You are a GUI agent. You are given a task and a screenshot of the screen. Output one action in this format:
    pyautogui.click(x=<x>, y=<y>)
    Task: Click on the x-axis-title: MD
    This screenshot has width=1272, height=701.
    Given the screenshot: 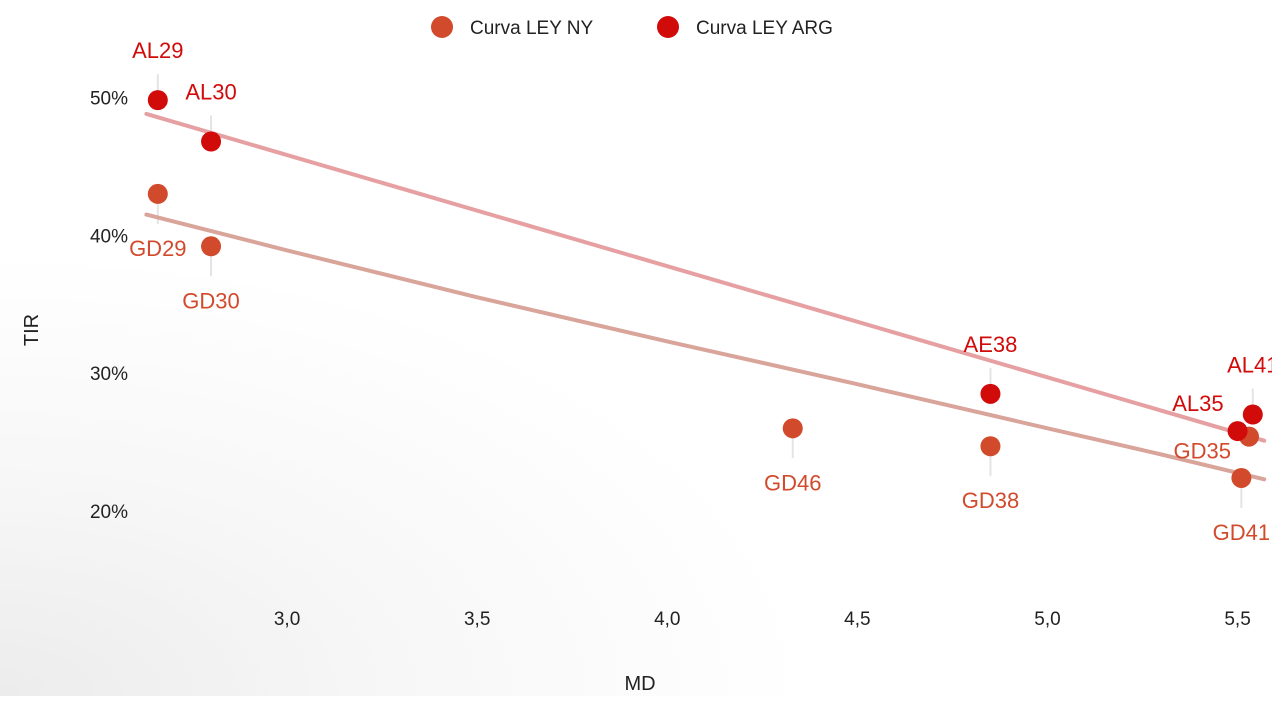 What is the action you would take?
    pyautogui.click(x=639, y=684)
    